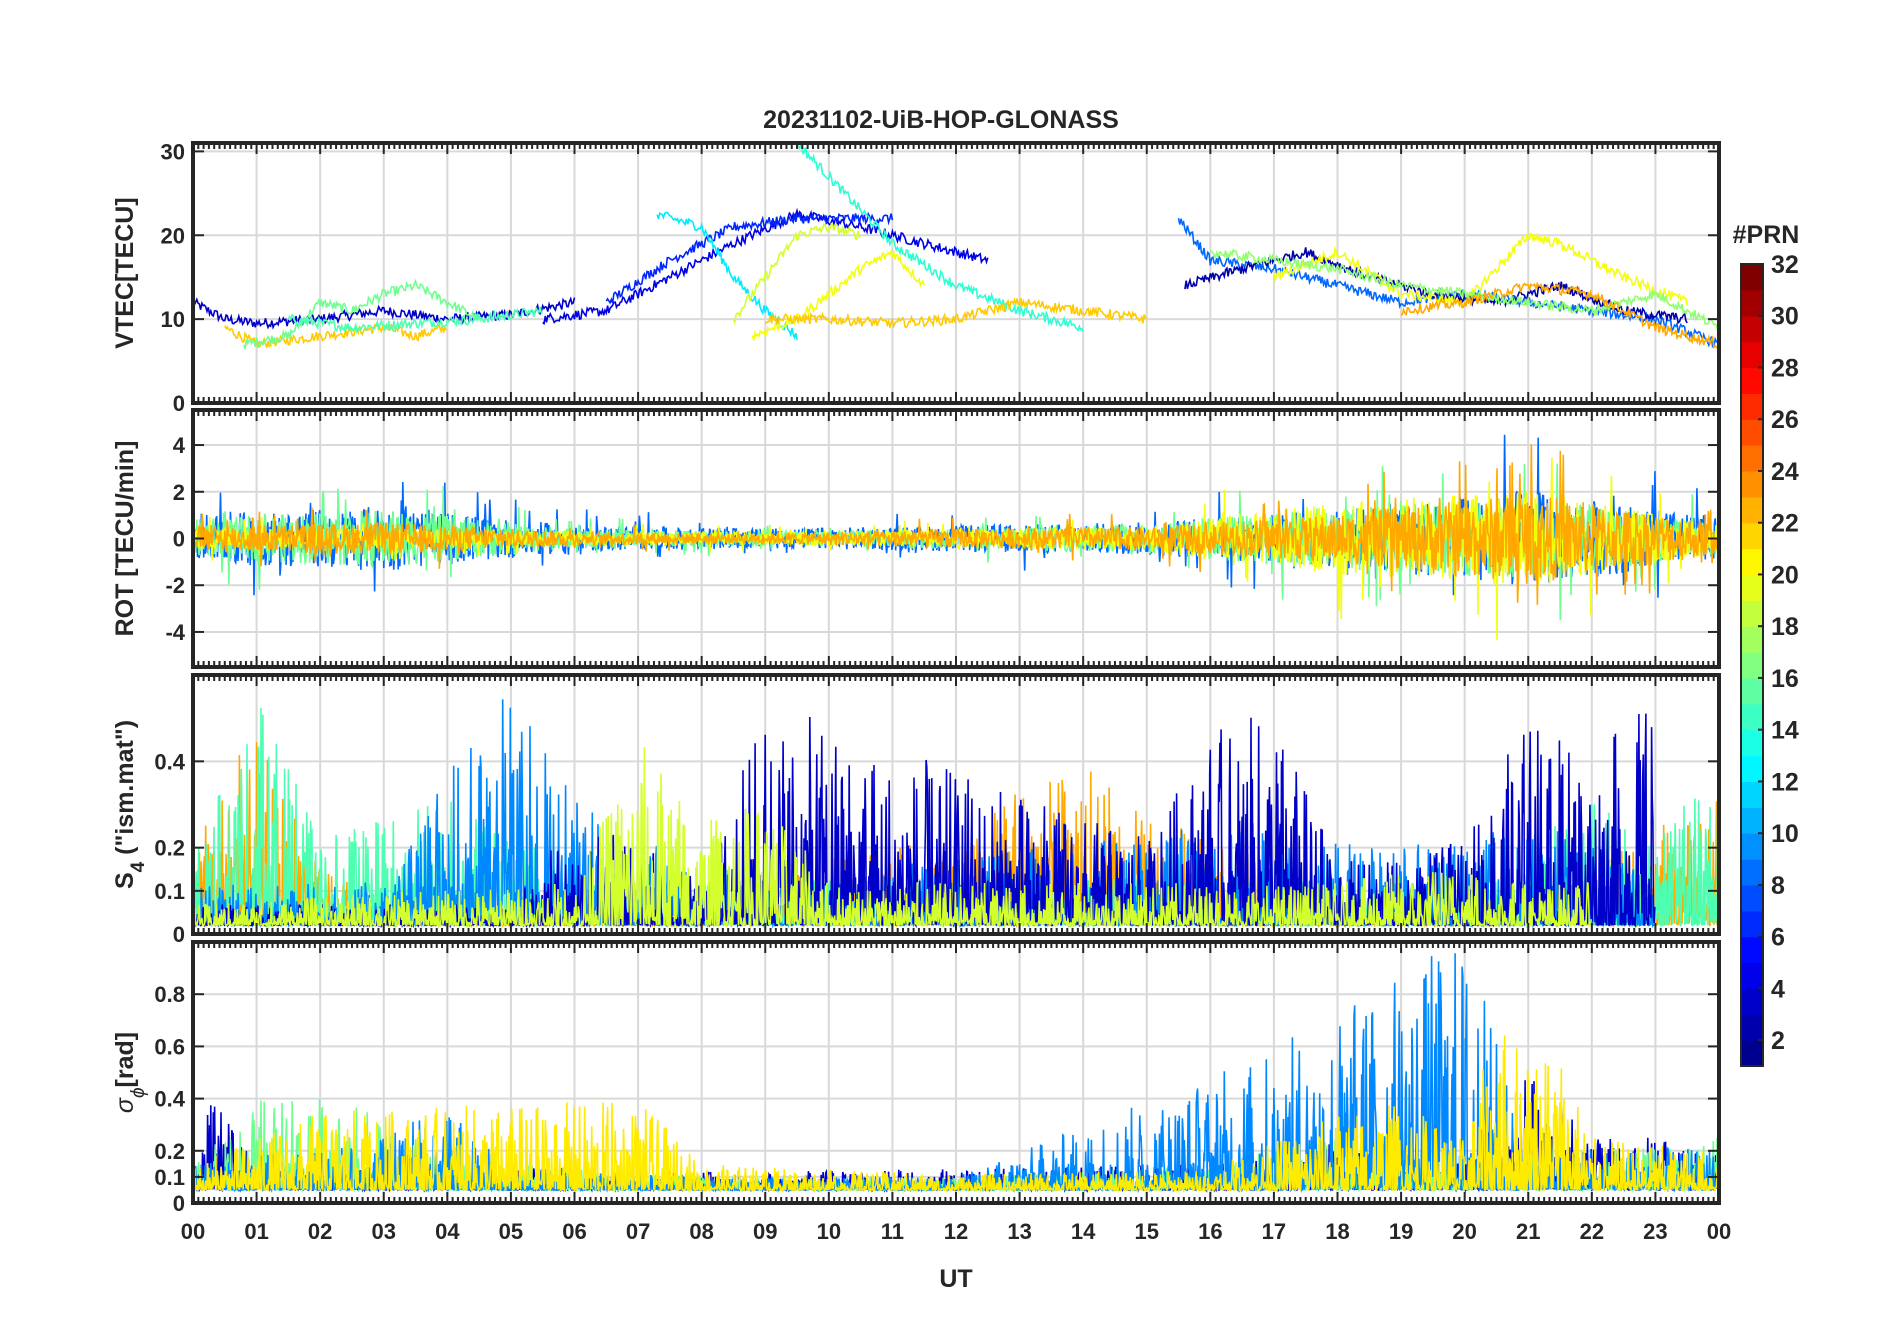  I want to click on x-tick-label: 22, so click(1592, 1231).